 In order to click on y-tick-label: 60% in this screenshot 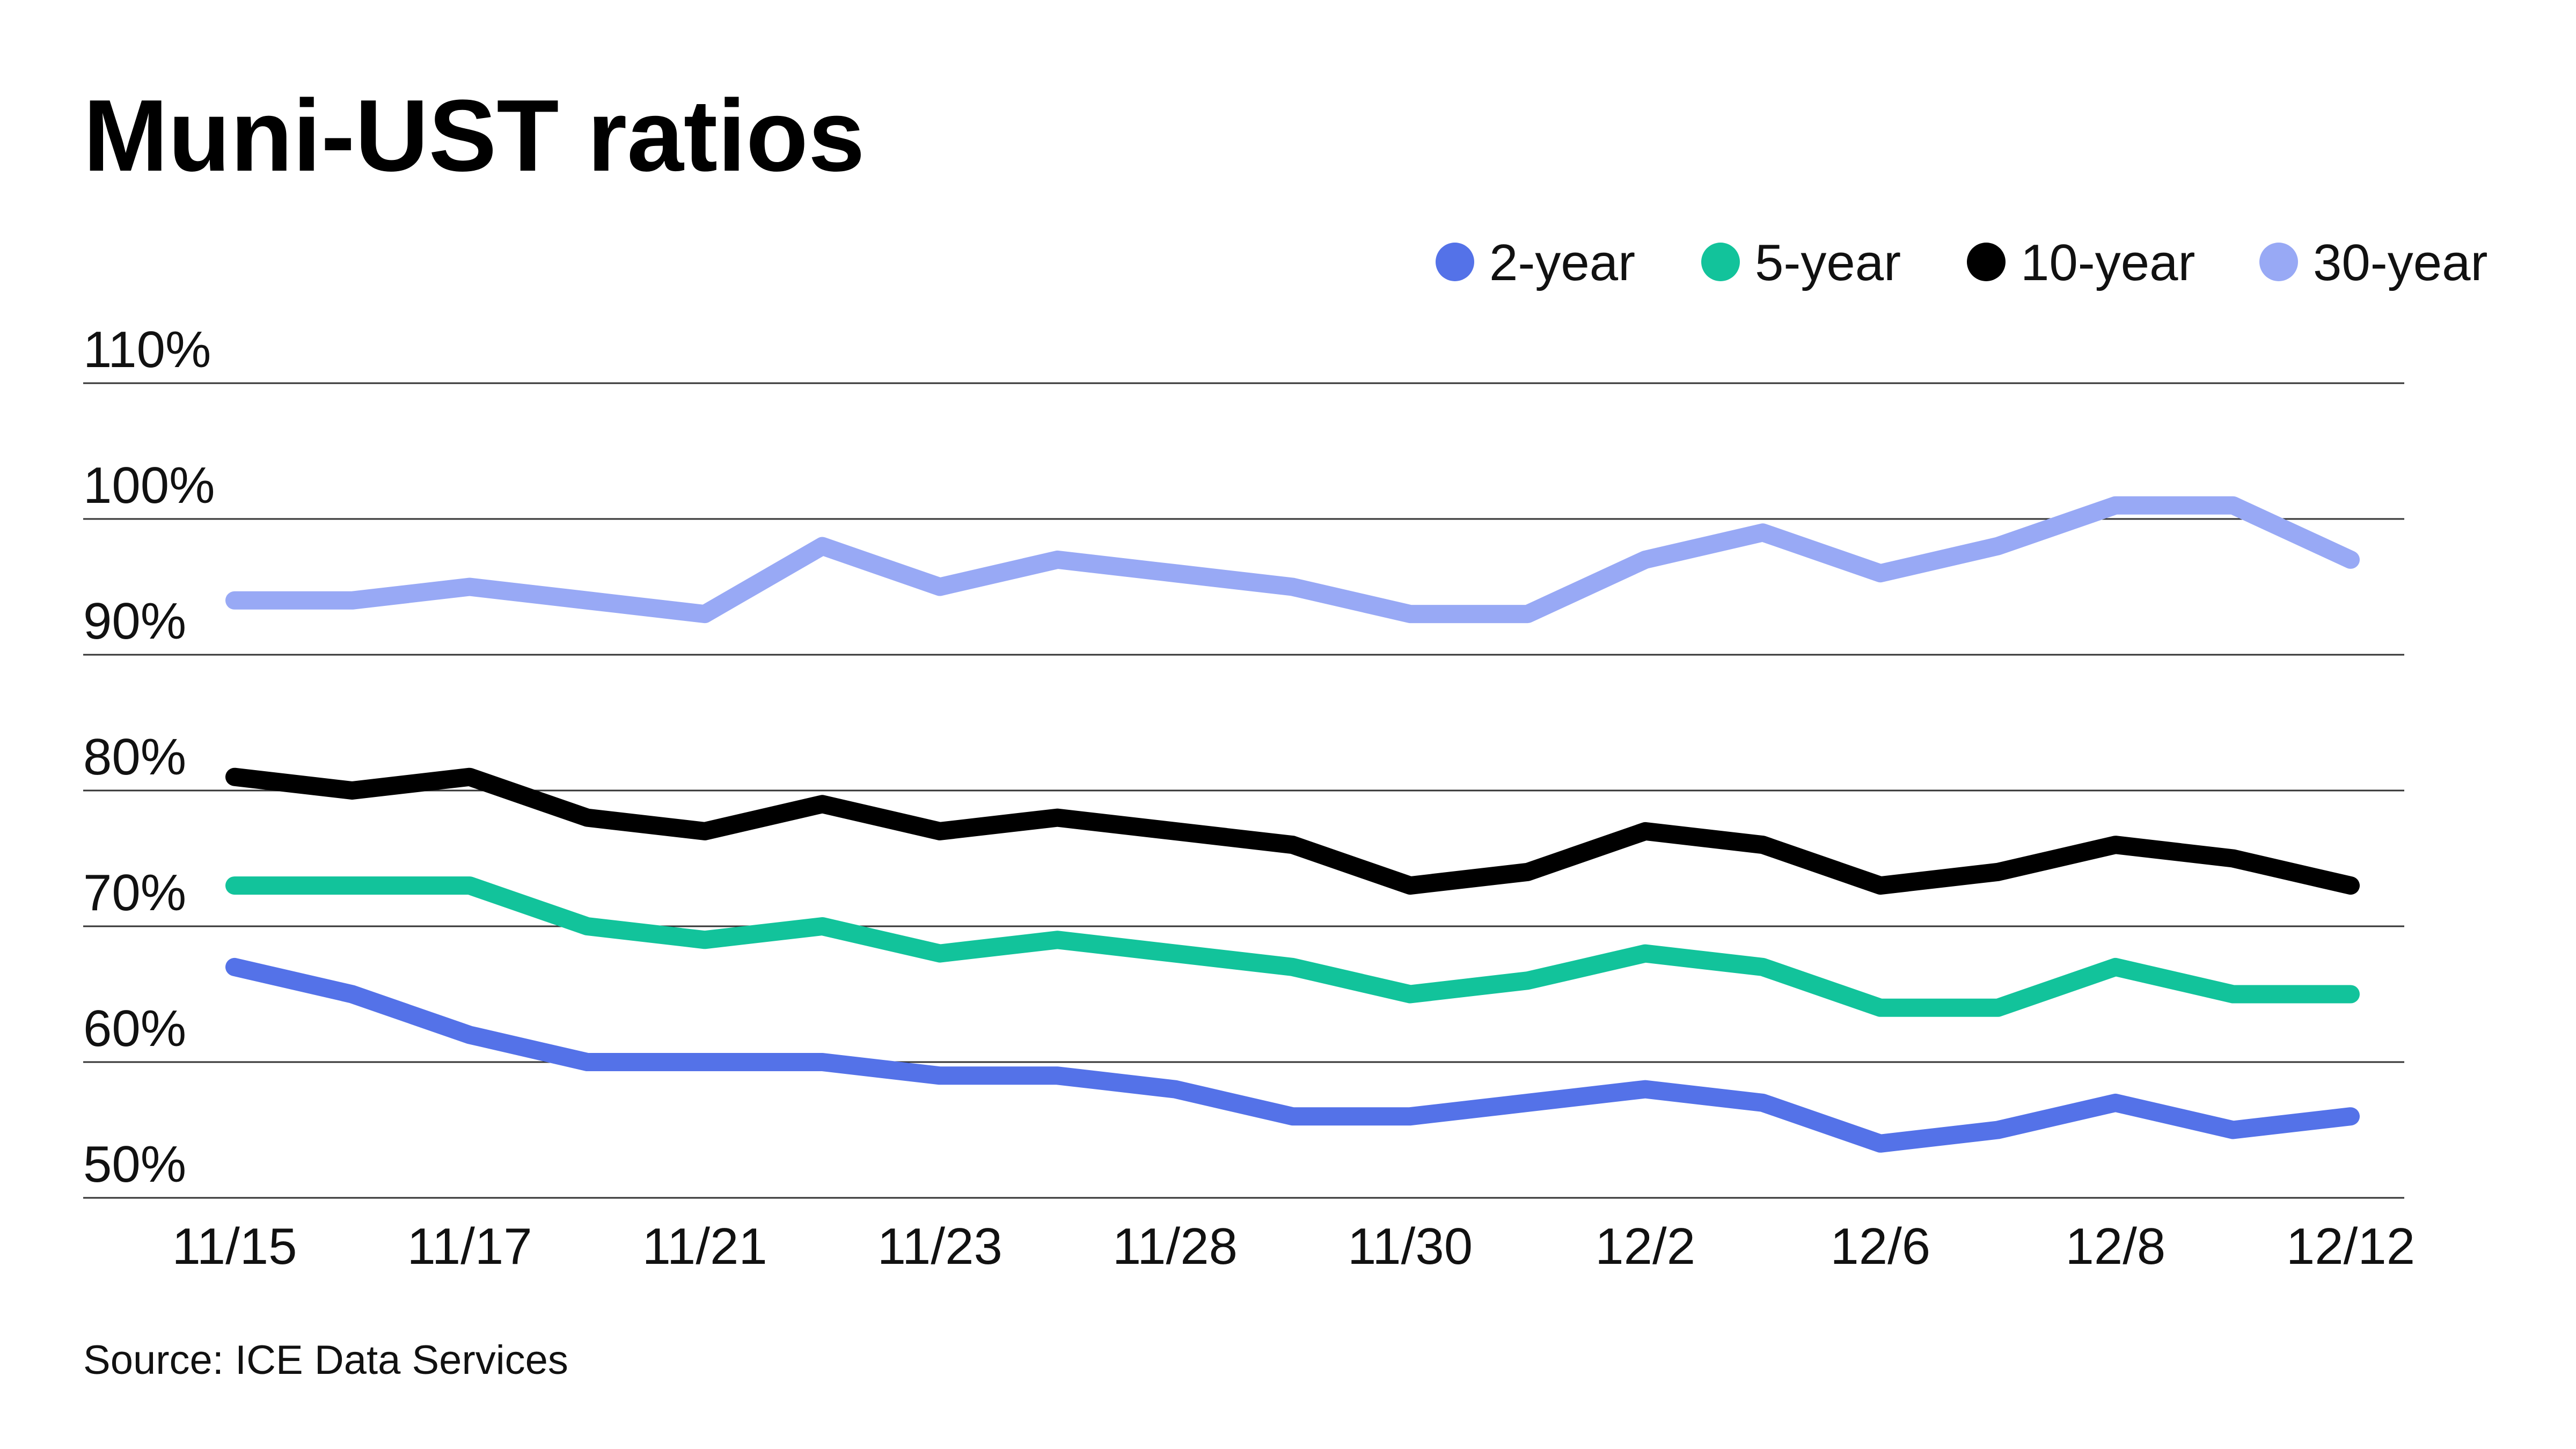, I will do `click(134, 1028)`.